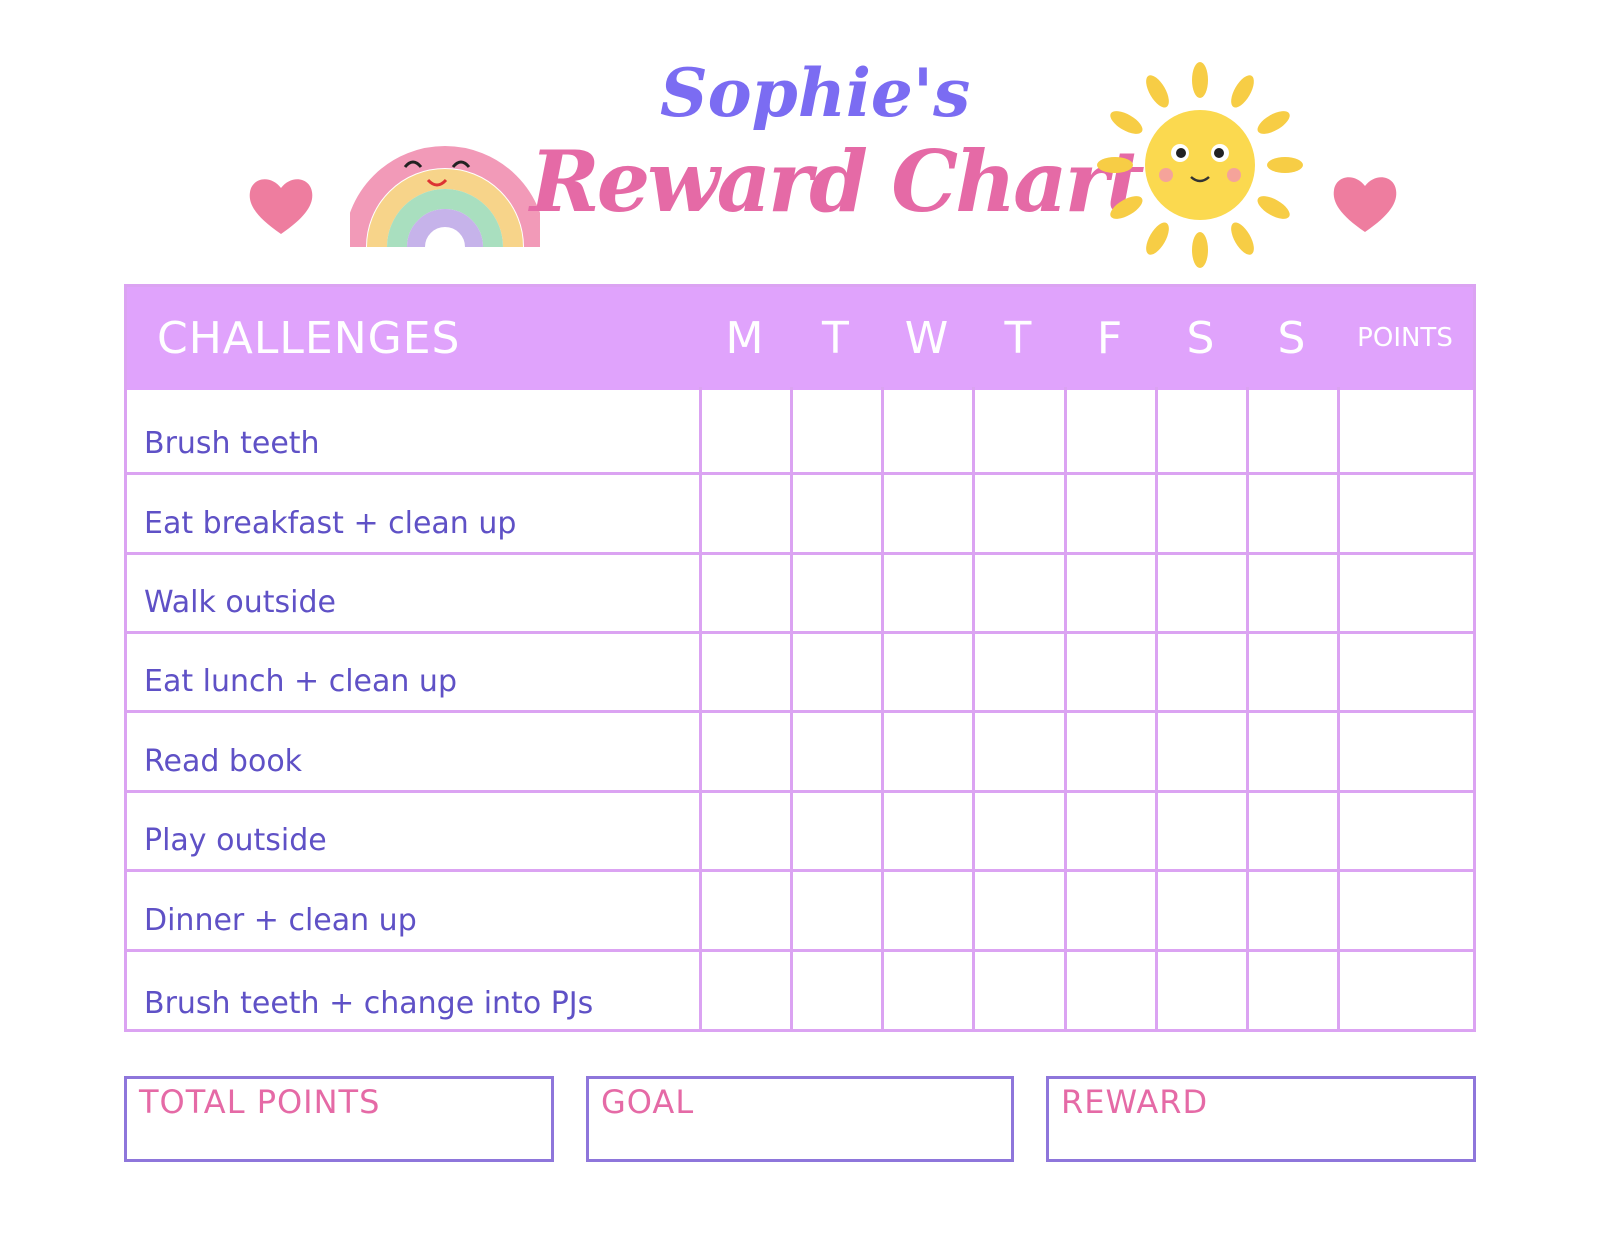 The height and width of the screenshot is (1236, 1600). I want to click on table-row: Eat lunch + clean up, so click(800, 670).